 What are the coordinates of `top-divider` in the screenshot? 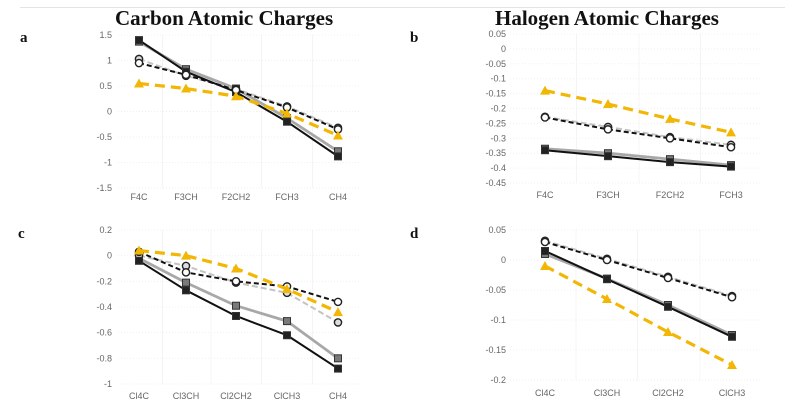 It's located at (402, 7).